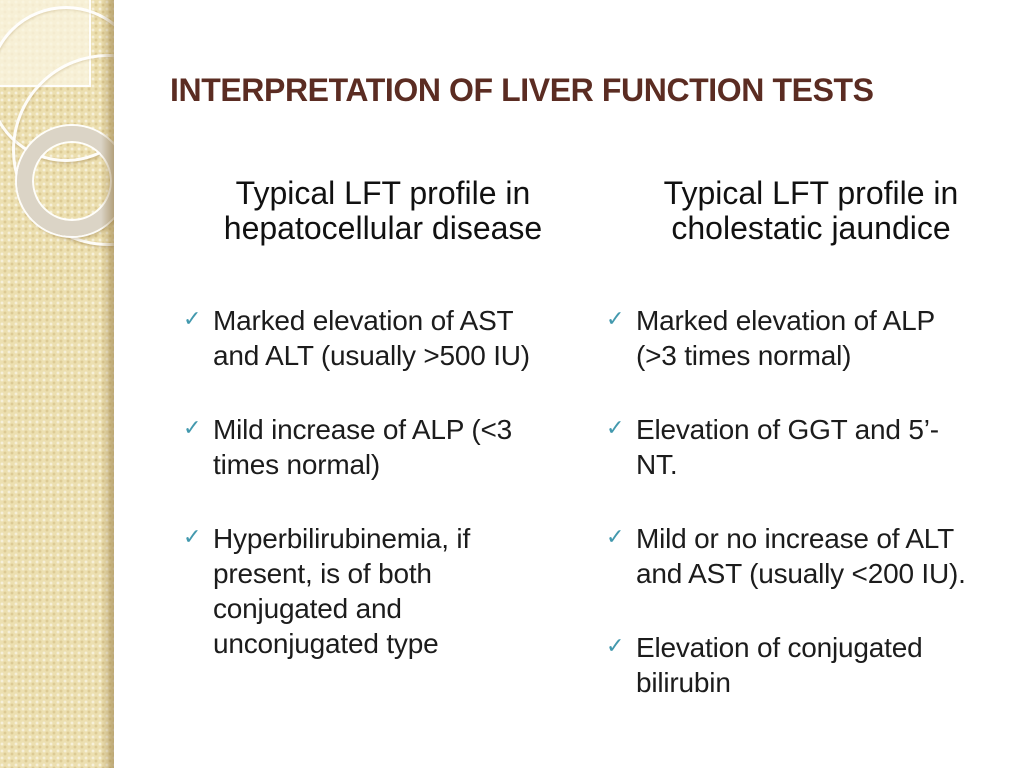 The image size is (1024, 768). I want to click on bullet-item: ✓ Elevation of GGT and 5’- NT., so click(811, 447).